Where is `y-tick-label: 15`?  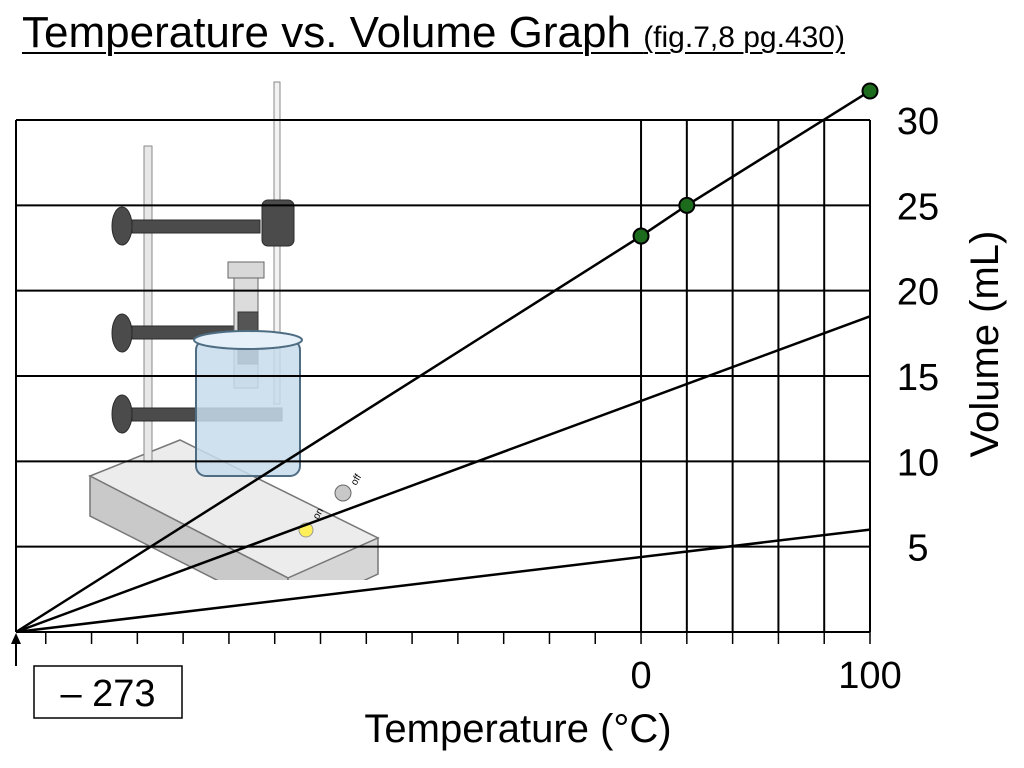 y-tick-label: 15 is located at coordinates (918, 378).